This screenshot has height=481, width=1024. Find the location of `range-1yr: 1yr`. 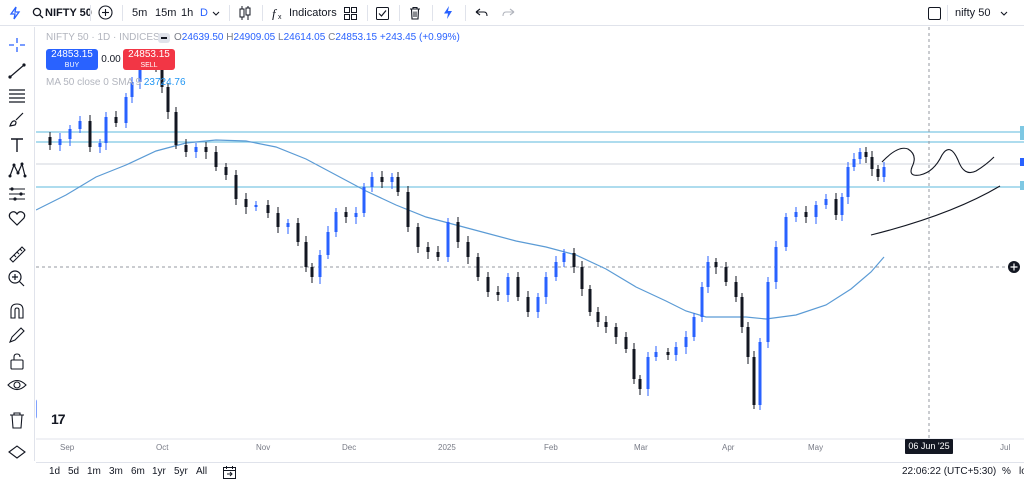

range-1yr: 1yr is located at coordinates (159, 471).